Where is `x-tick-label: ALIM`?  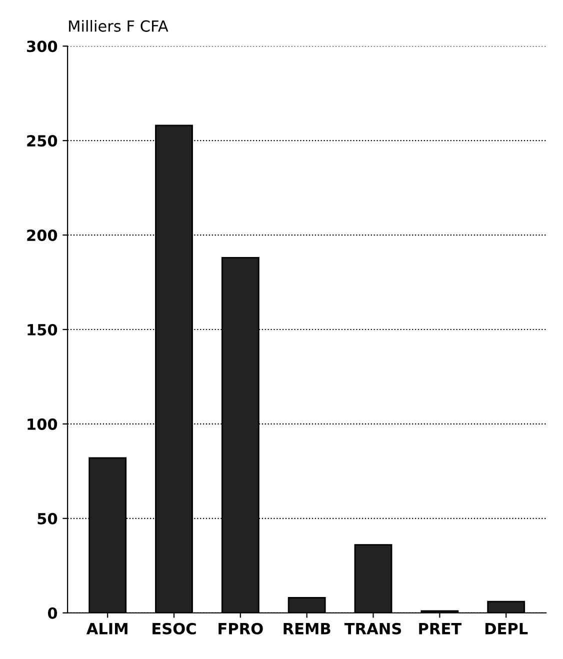 x-tick-label: ALIM is located at coordinates (107, 628).